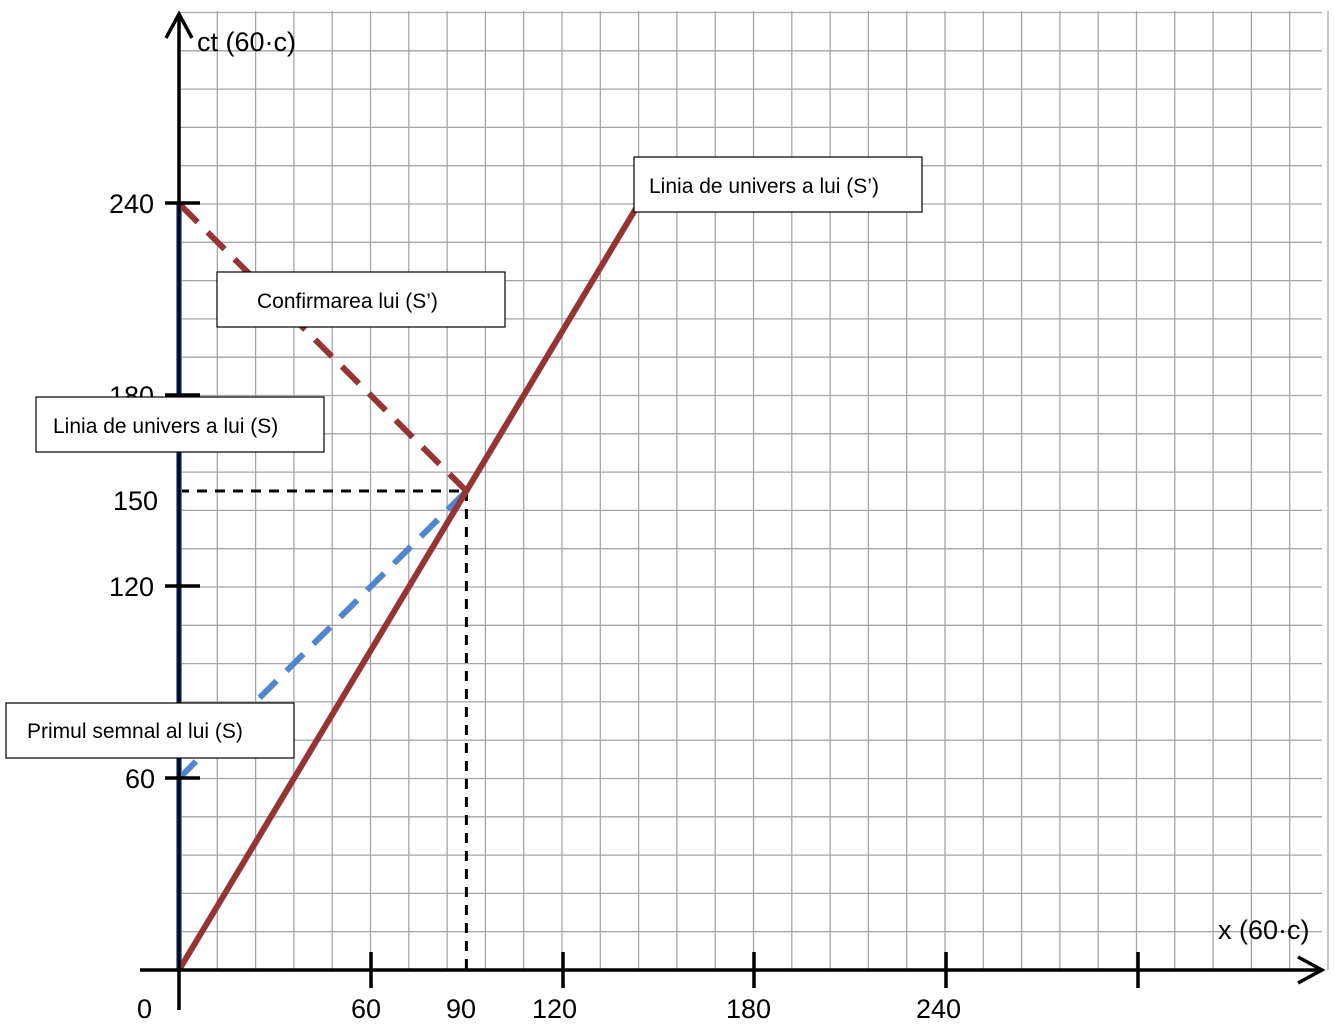 The image size is (1334, 1024). What do you see at coordinates (938, 1009) in the screenshot?
I see `x-tick-label: 240` at bounding box center [938, 1009].